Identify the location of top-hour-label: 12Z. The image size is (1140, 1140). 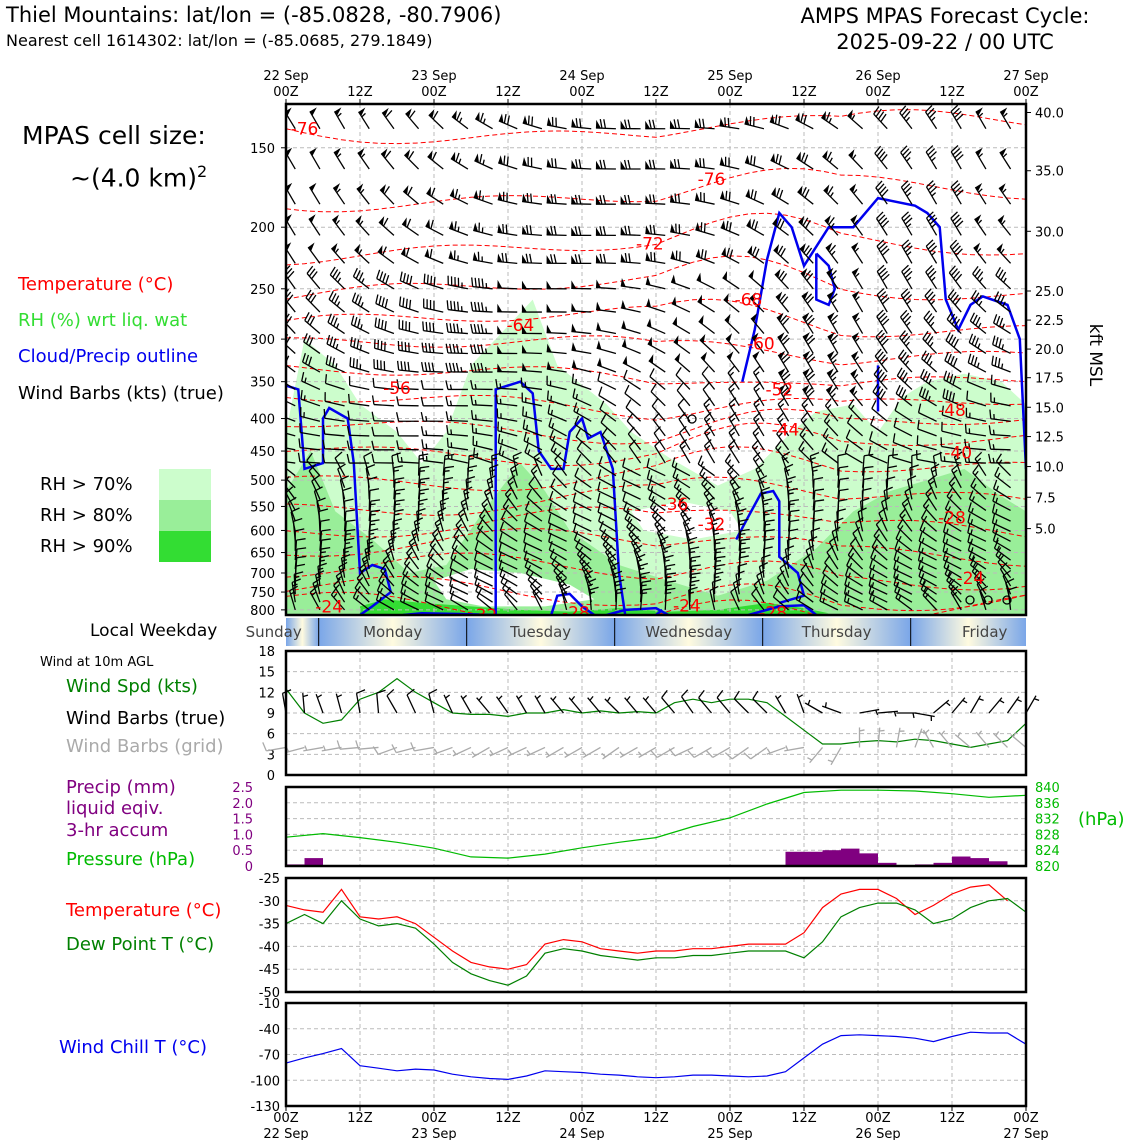
(804, 92).